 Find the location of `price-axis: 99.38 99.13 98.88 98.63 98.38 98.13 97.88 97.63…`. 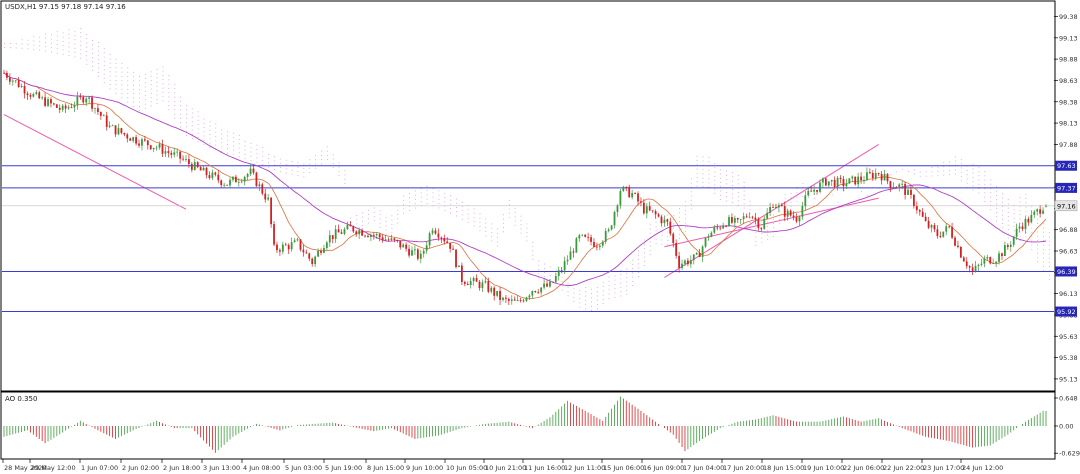

price-axis: 99.38 99.13 98.88 98.63 98.38 98.13 97.88 97.63… is located at coordinates (1066, 198).